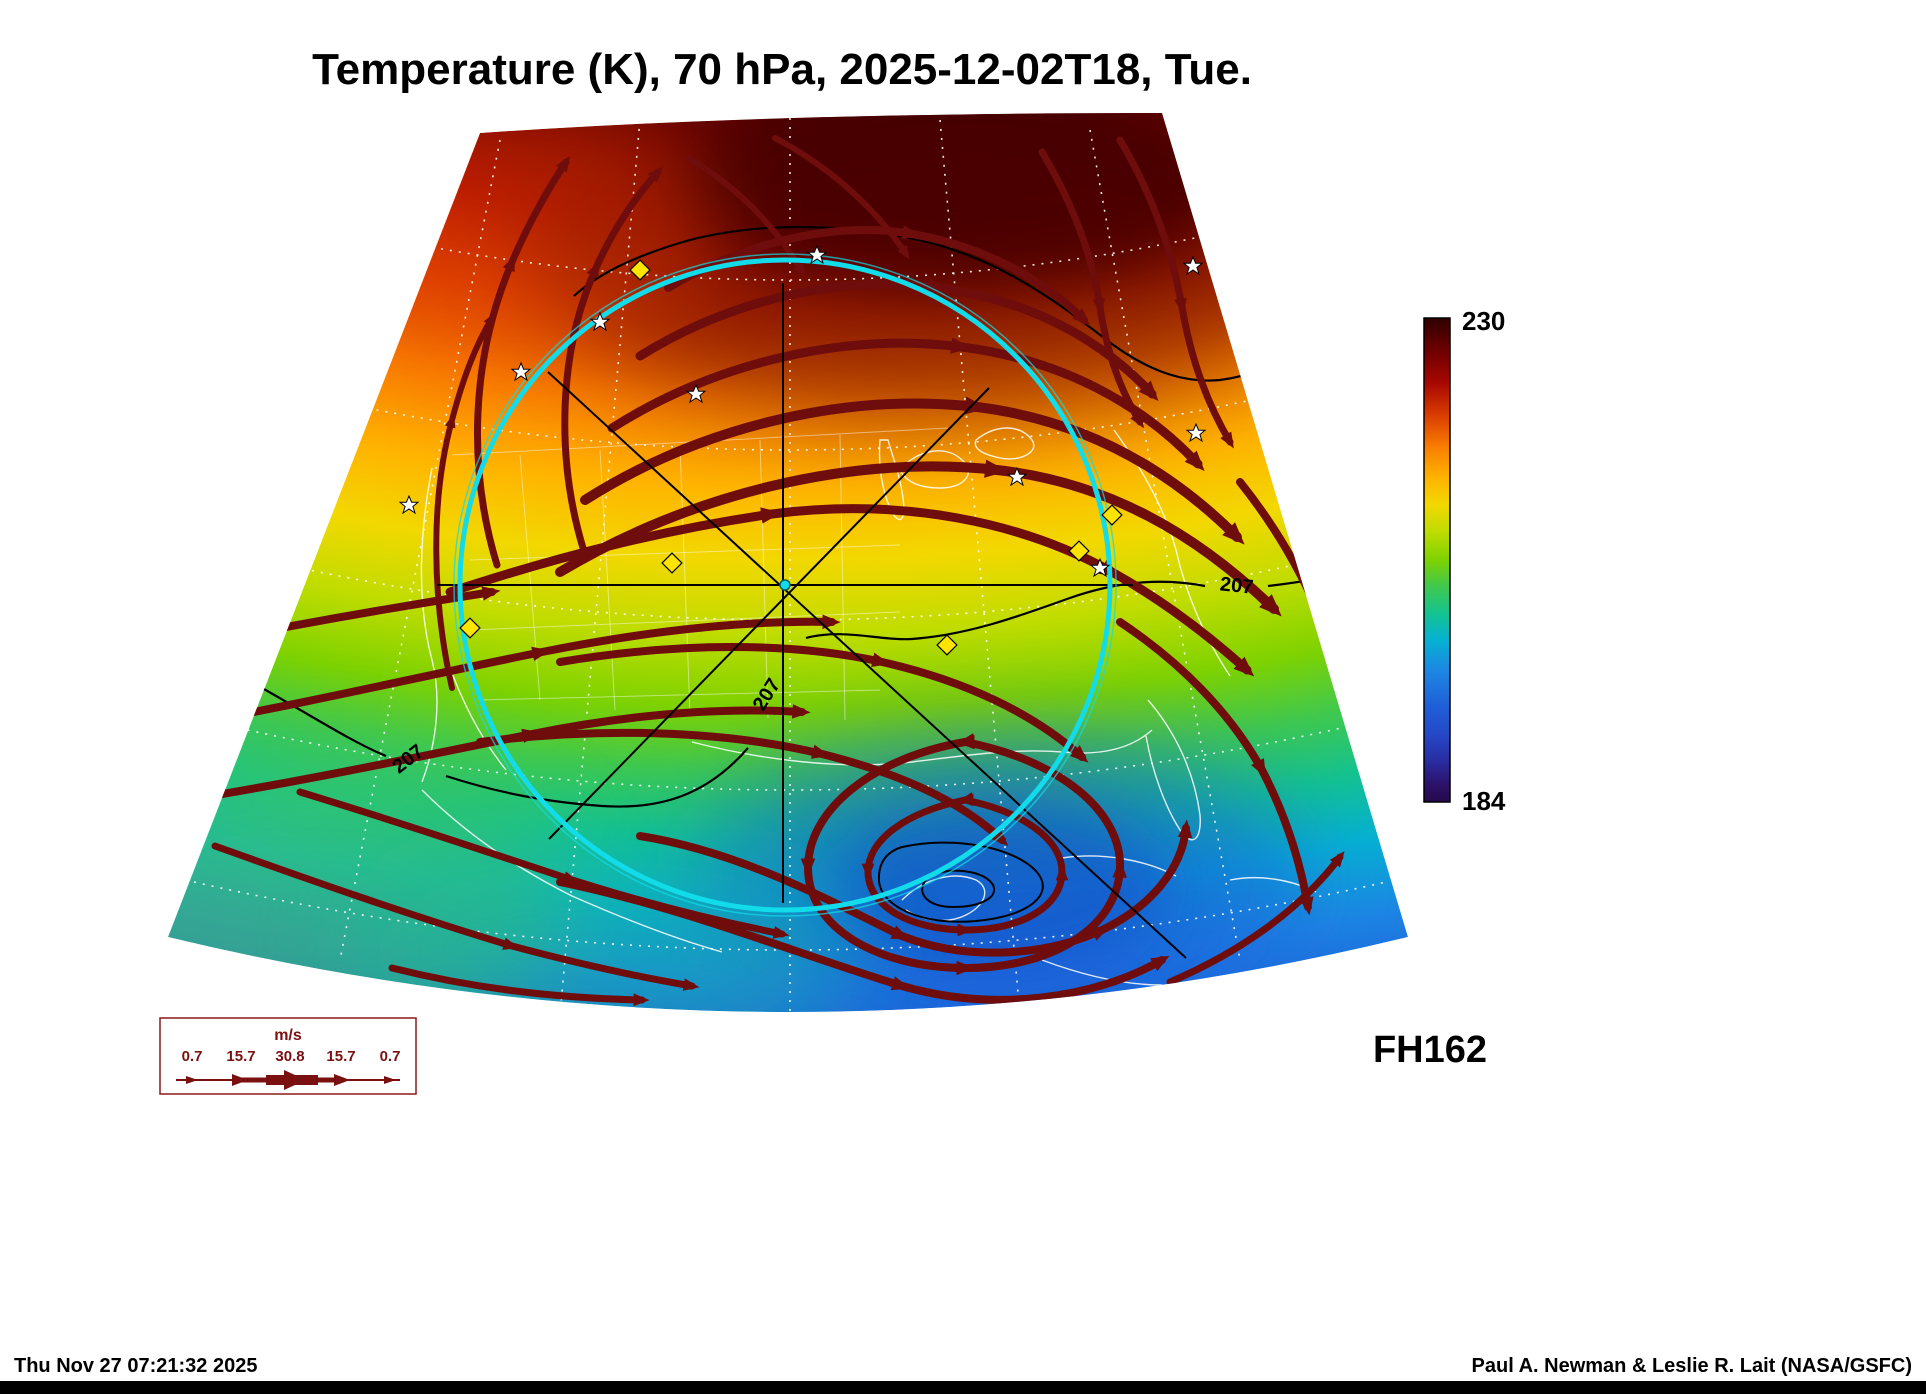 Image resolution: width=1926 pixels, height=1394 pixels. I want to click on bottom-bar, so click(963, 1387).